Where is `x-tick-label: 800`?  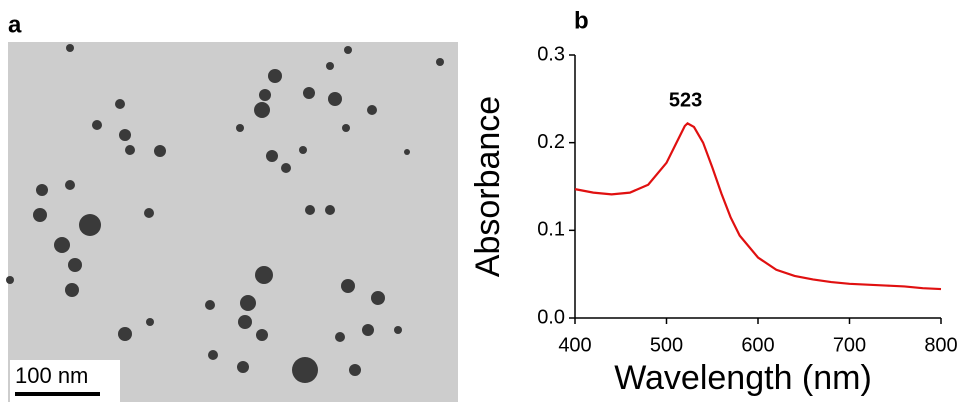
x-tick-label: 800 is located at coordinates (940, 345).